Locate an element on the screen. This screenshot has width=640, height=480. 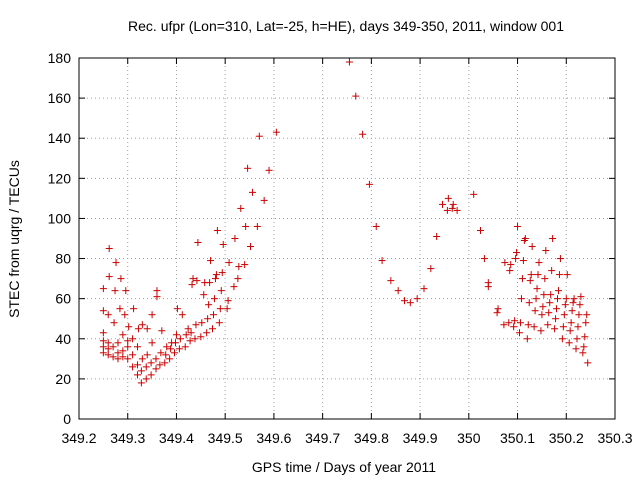
x-tick-label: 349.9 is located at coordinates (420, 438).